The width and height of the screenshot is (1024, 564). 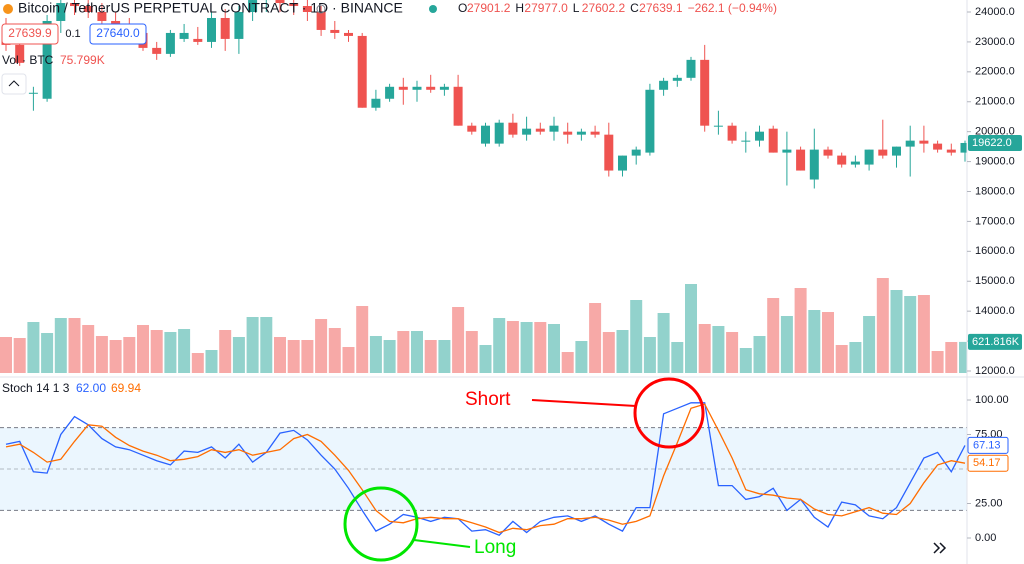 I want to click on ohlc-key: H, so click(x=519, y=8).